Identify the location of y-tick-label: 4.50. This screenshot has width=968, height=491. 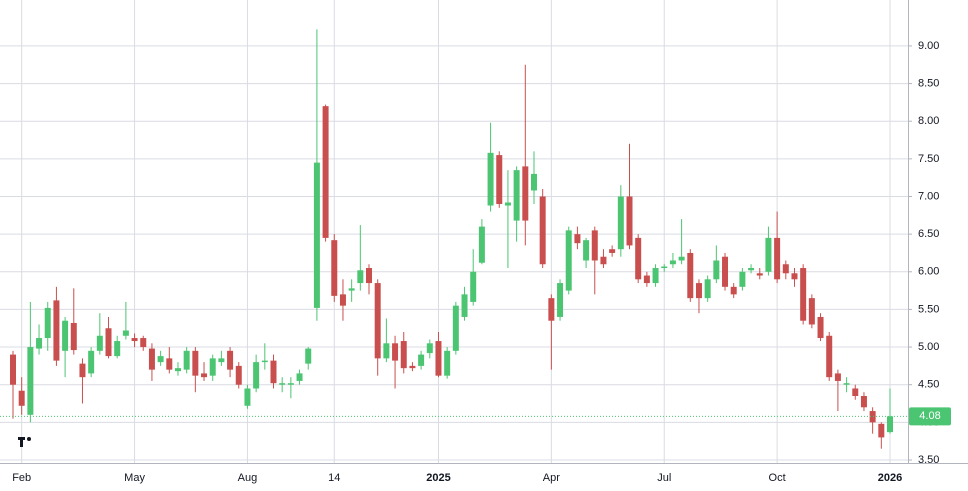
(928, 385).